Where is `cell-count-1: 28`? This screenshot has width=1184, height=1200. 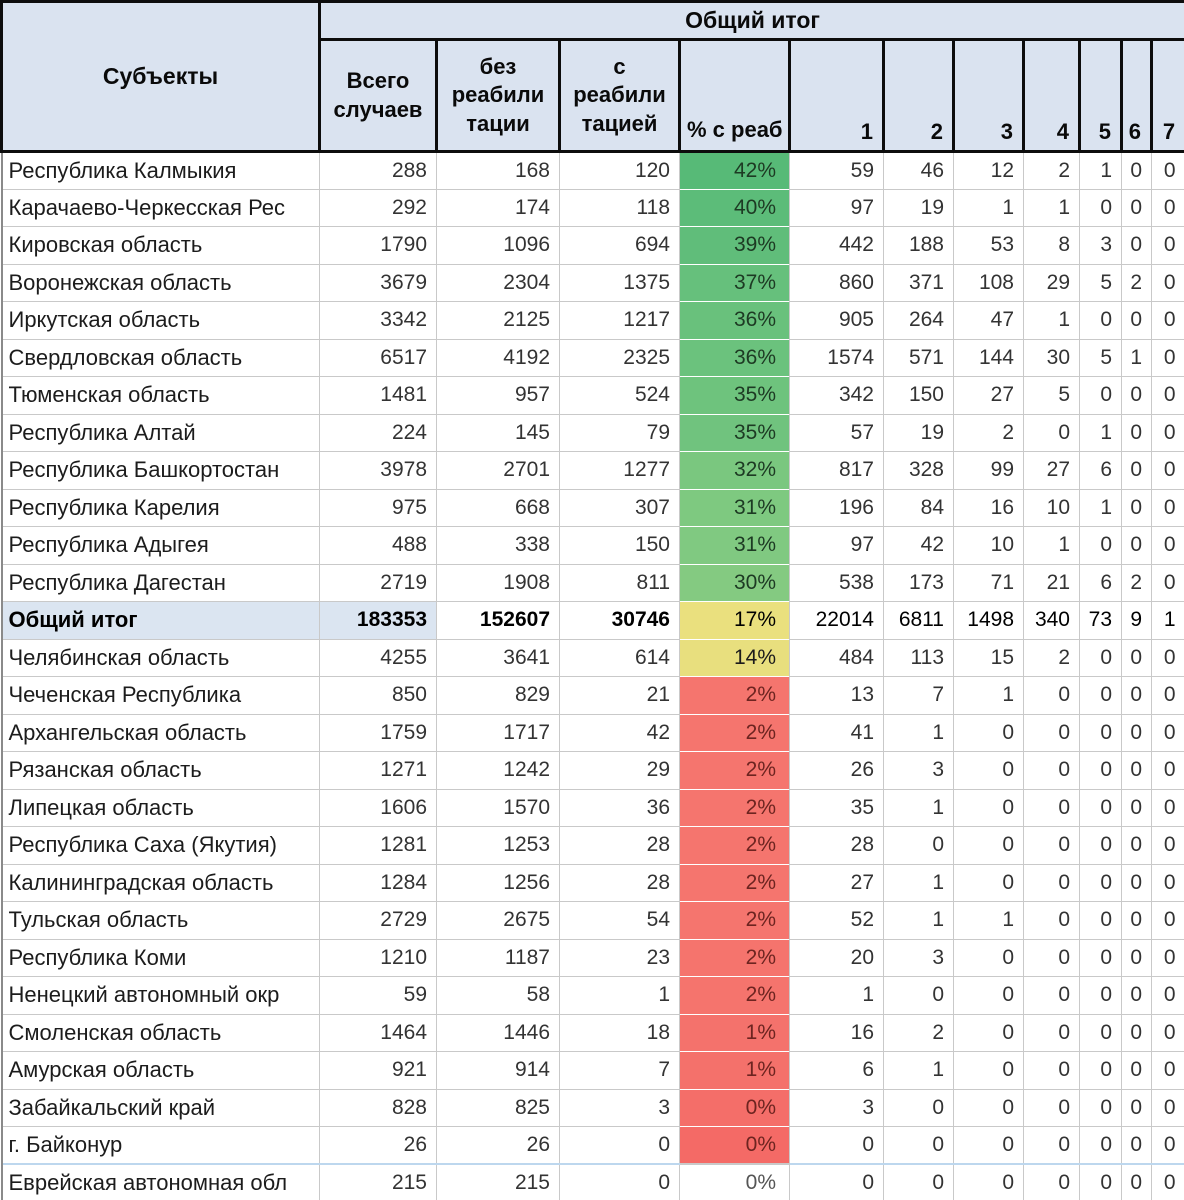 cell-count-1: 28 is located at coordinates (836, 845).